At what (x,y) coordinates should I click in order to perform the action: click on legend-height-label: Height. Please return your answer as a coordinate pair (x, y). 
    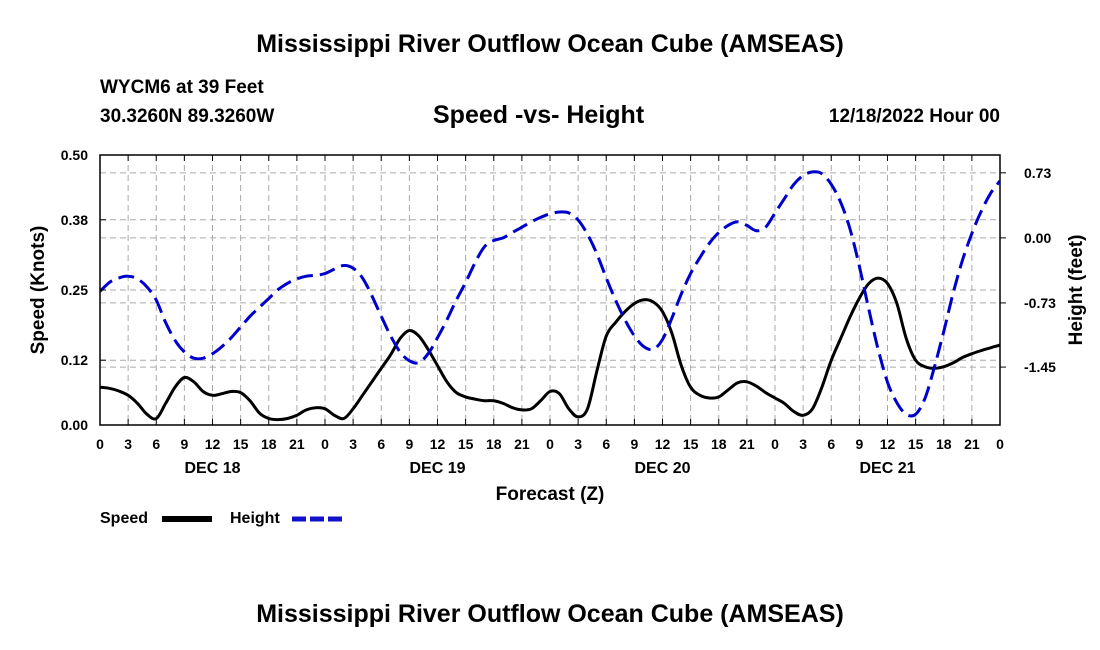
    Looking at the image, I should click on (255, 518).